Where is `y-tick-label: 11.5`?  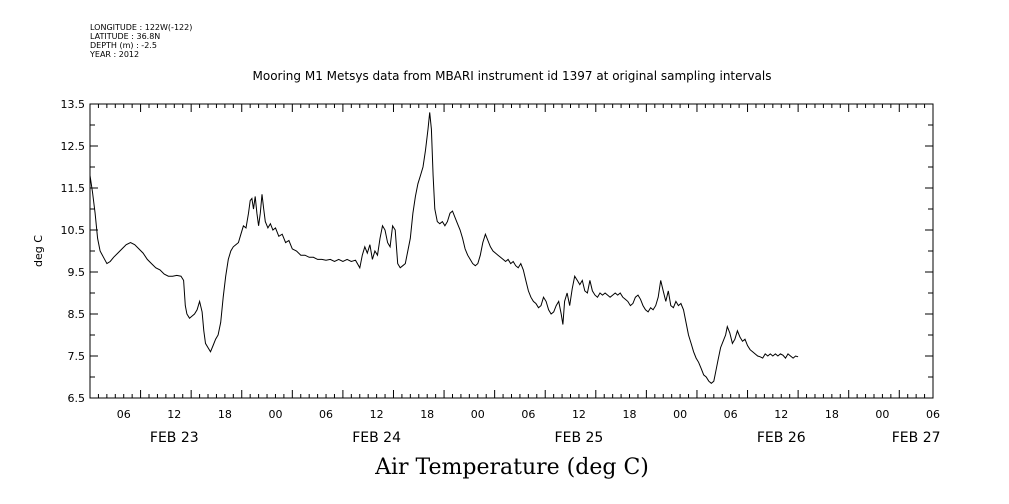 y-tick-label: 11.5 is located at coordinates (73, 188).